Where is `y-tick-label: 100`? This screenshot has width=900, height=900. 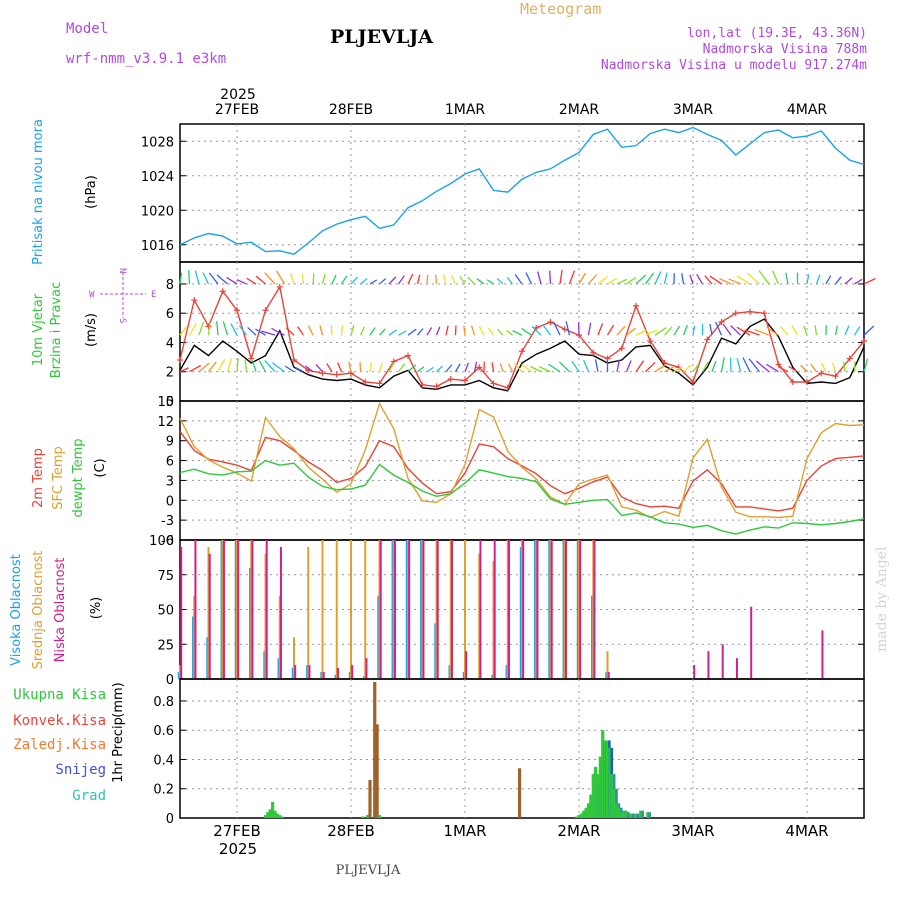 y-tick-label: 100 is located at coordinates (161, 541).